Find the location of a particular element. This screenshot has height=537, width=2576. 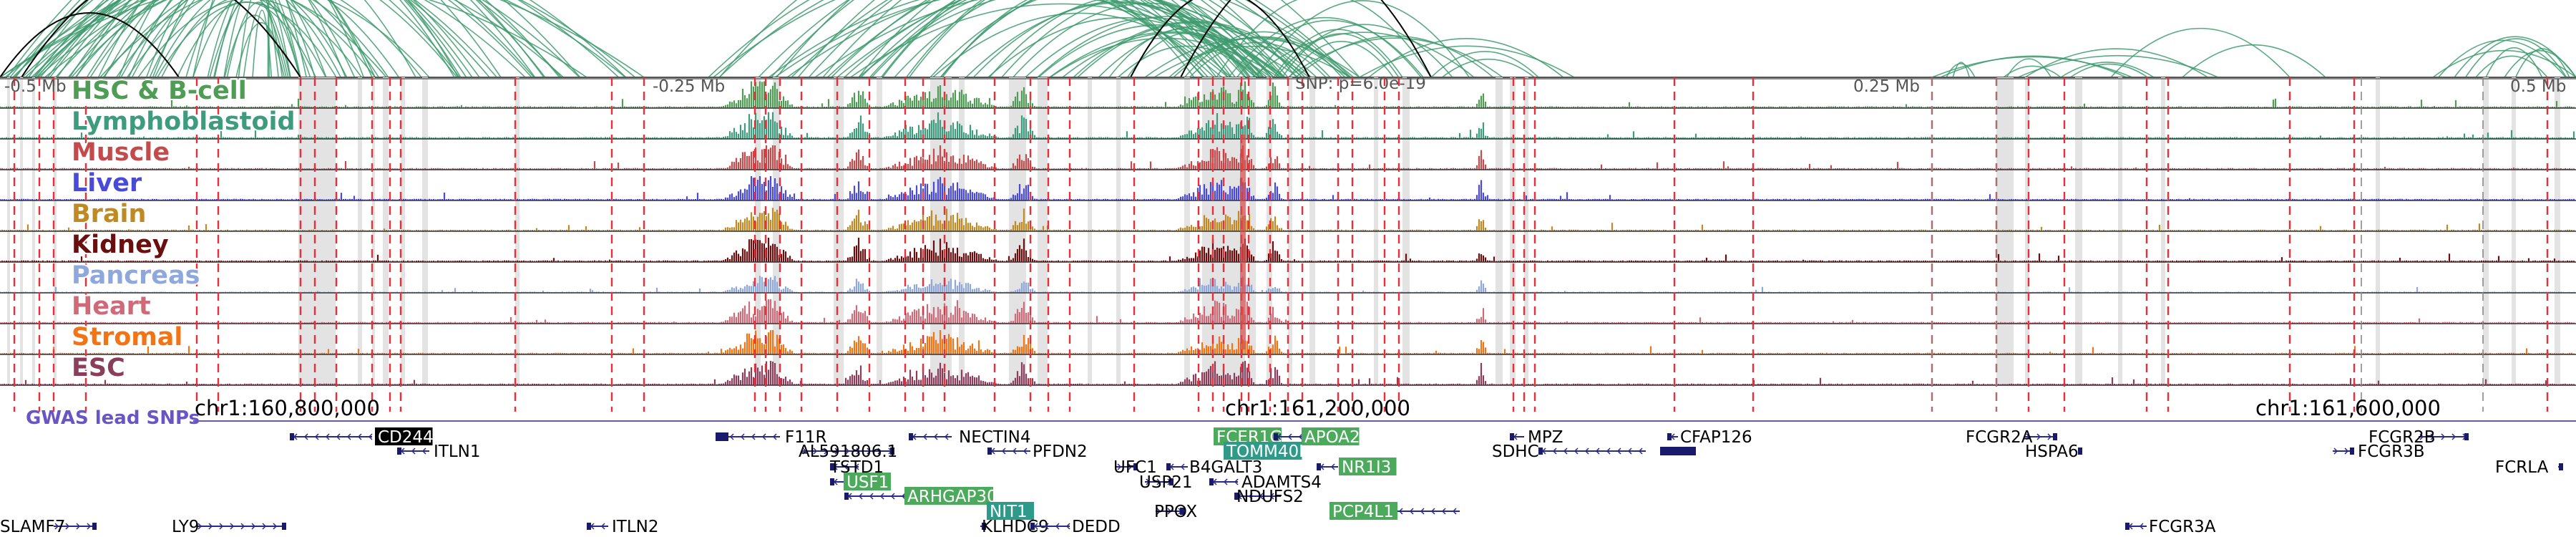

gene-label: PCP4L1 is located at coordinates (1363, 512).